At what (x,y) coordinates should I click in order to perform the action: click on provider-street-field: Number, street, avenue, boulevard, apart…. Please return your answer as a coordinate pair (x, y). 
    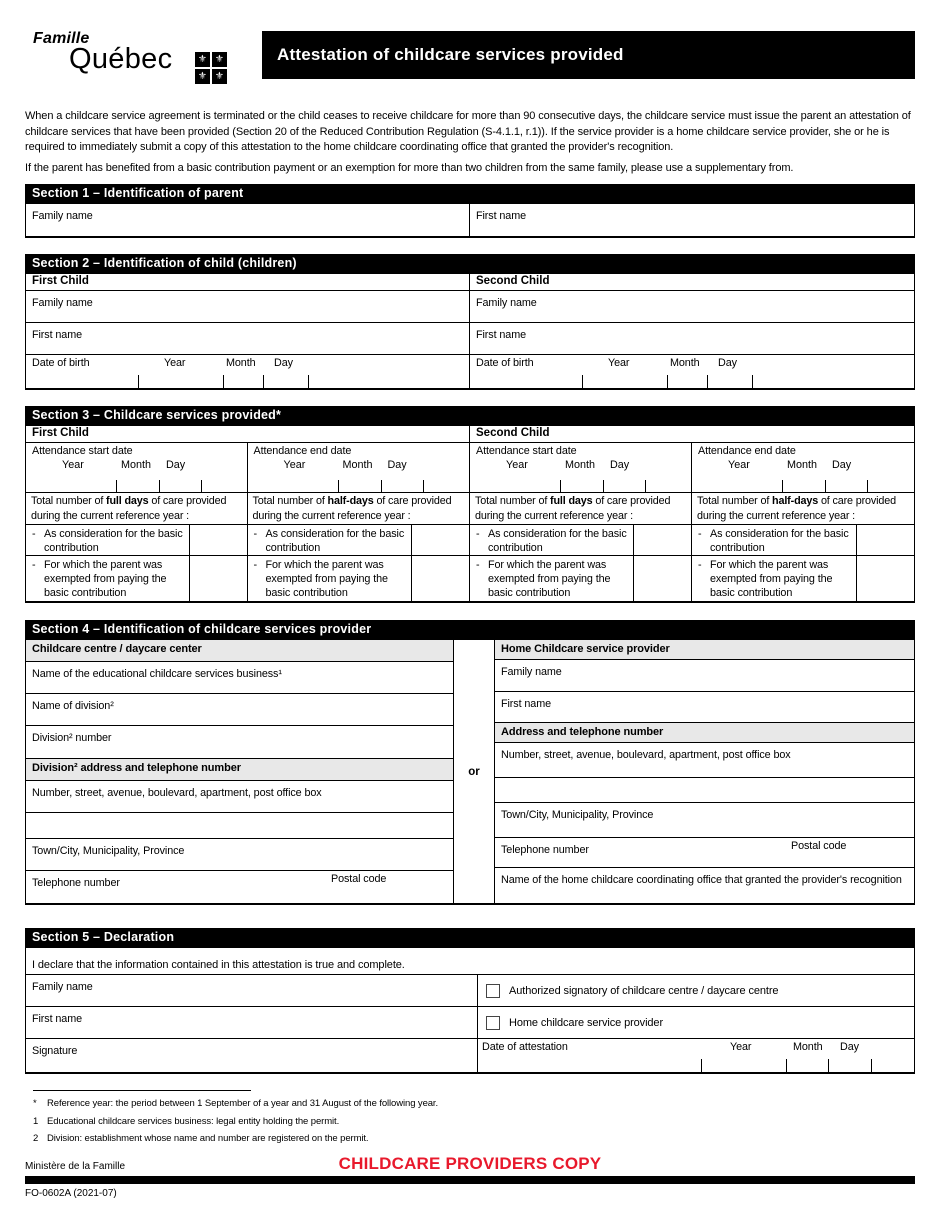
    Looking at the image, I should click on (704, 760).